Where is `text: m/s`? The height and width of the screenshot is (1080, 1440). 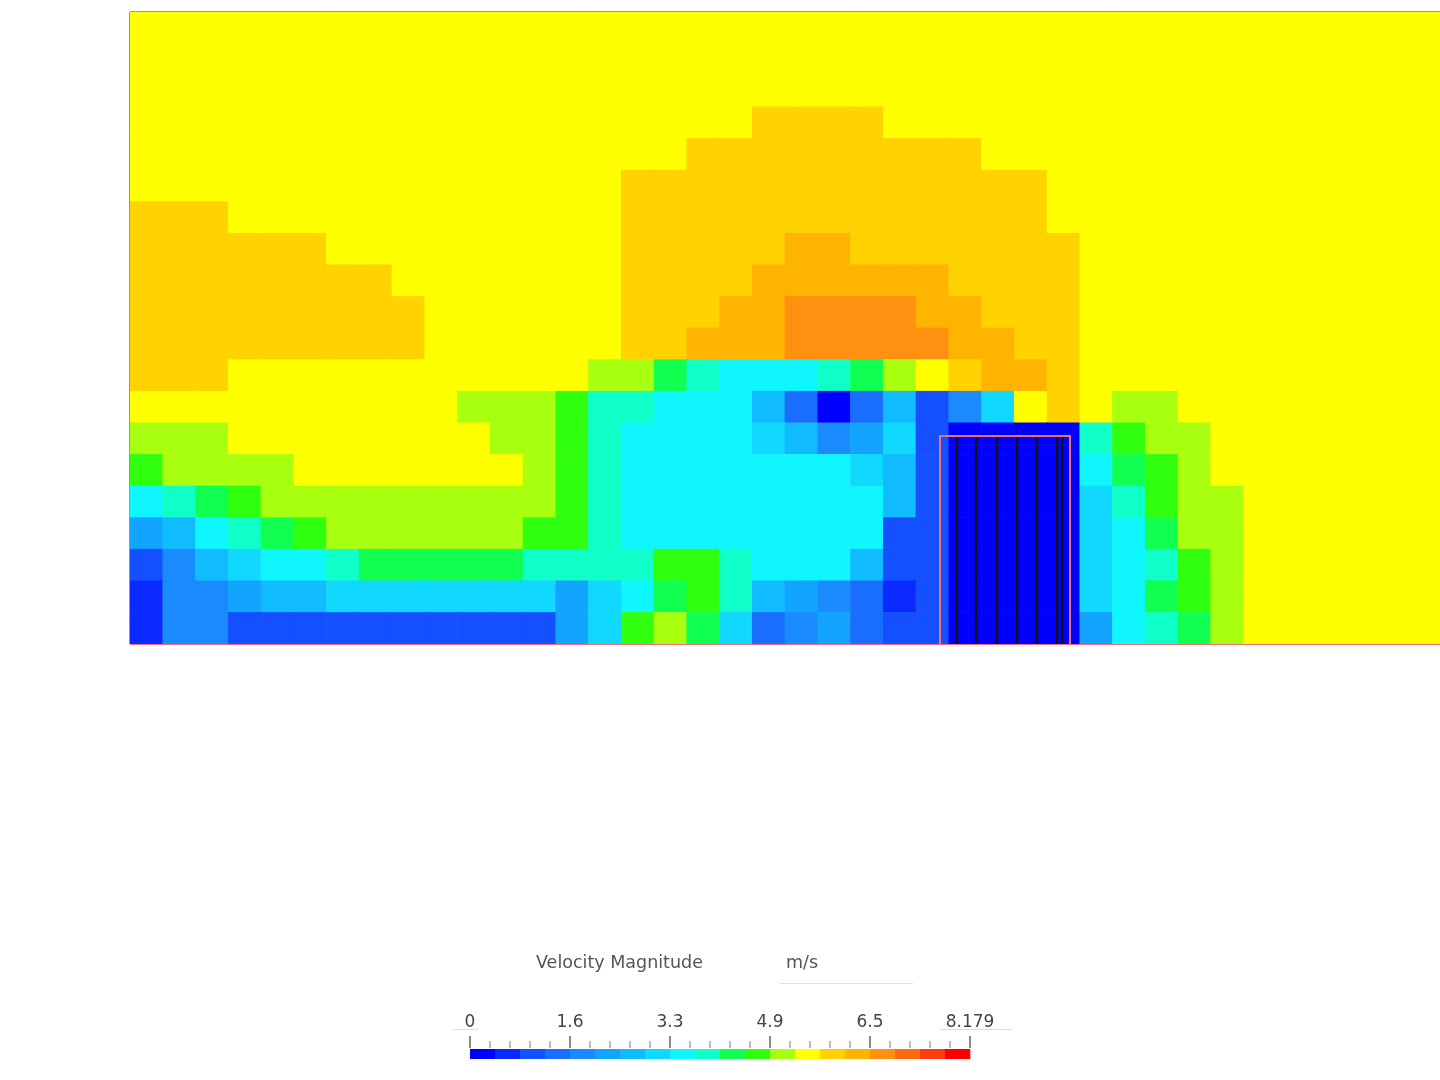 text: m/s is located at coordinates (802, 962).